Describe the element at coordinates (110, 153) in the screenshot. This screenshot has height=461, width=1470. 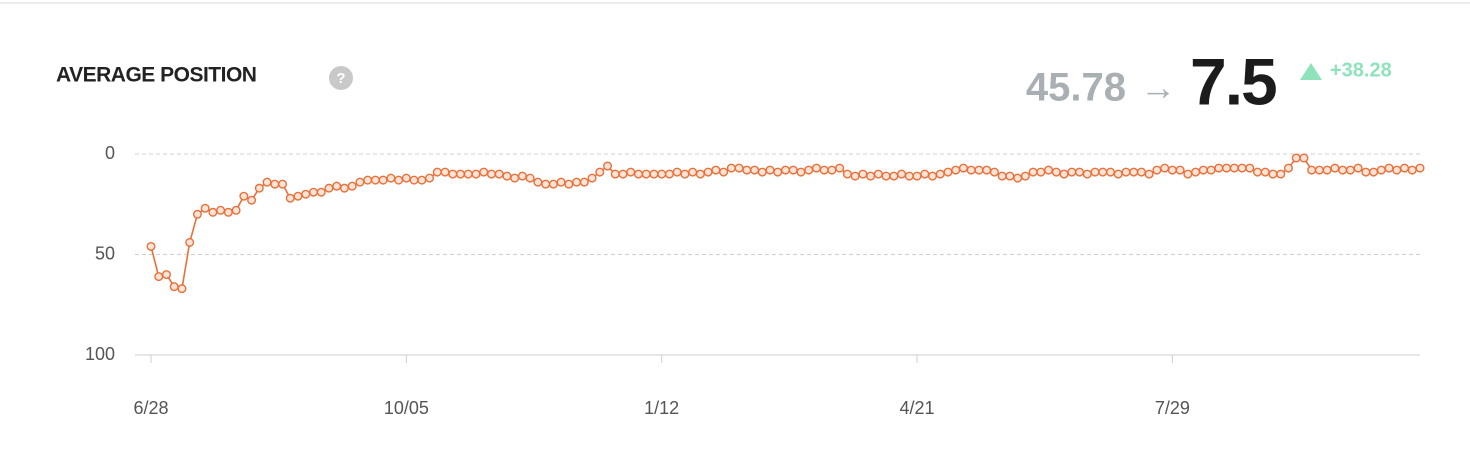
I see `y-tick-label: 0` at that location.